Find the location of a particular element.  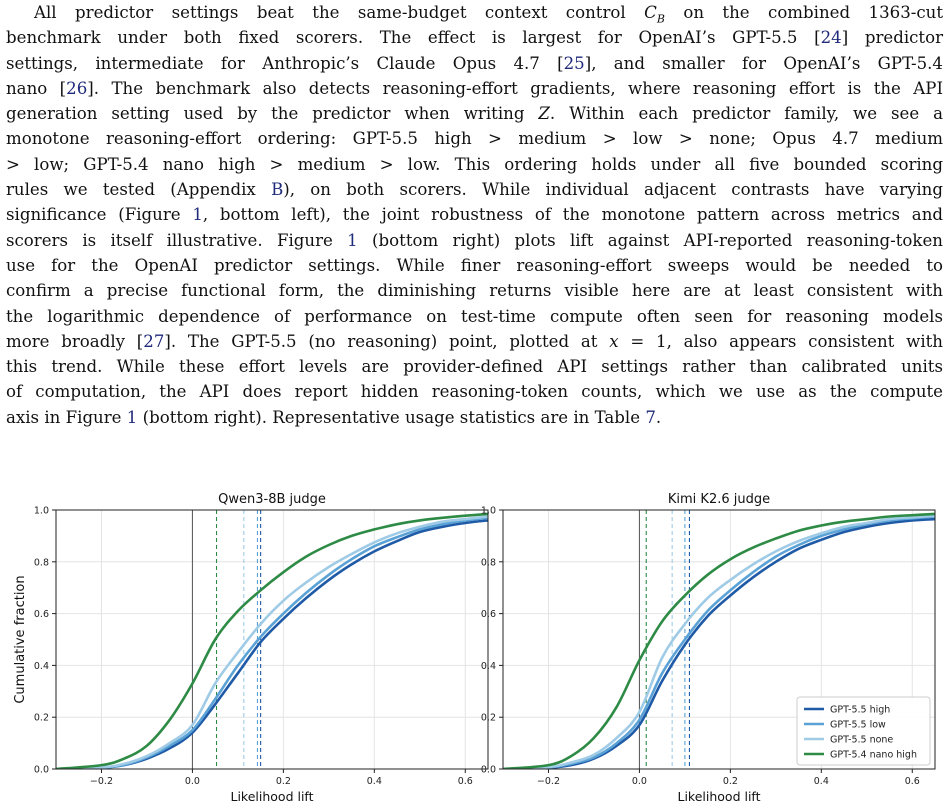

text-run: . is located at coordinates (658, 417).